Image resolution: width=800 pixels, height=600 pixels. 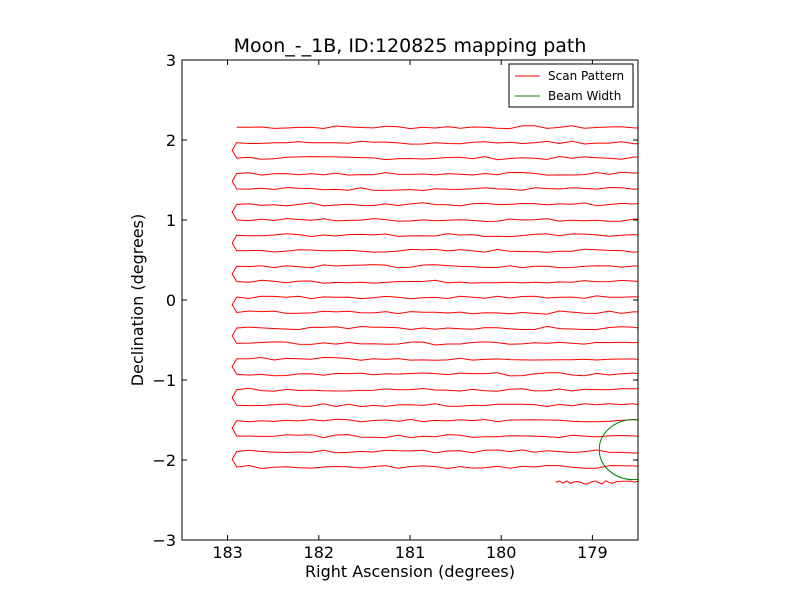 I want to click on legend: Scan Pattern Beam Width, so click(x=571, y=85).